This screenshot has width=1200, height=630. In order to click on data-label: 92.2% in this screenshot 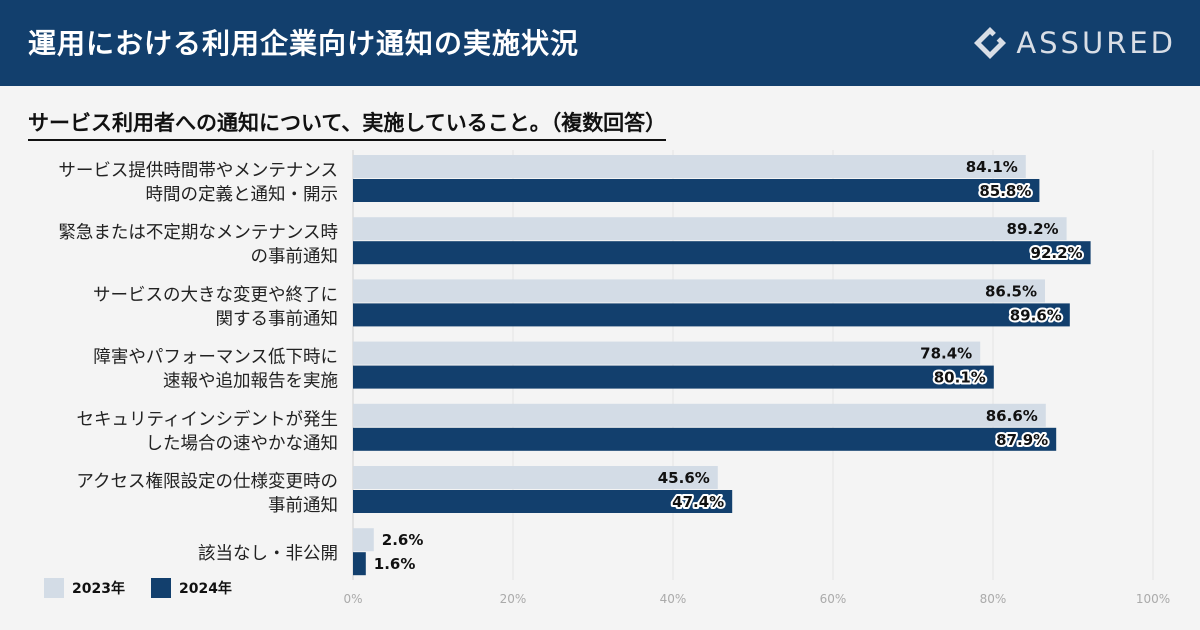, I will do `click(1057, 253)`.